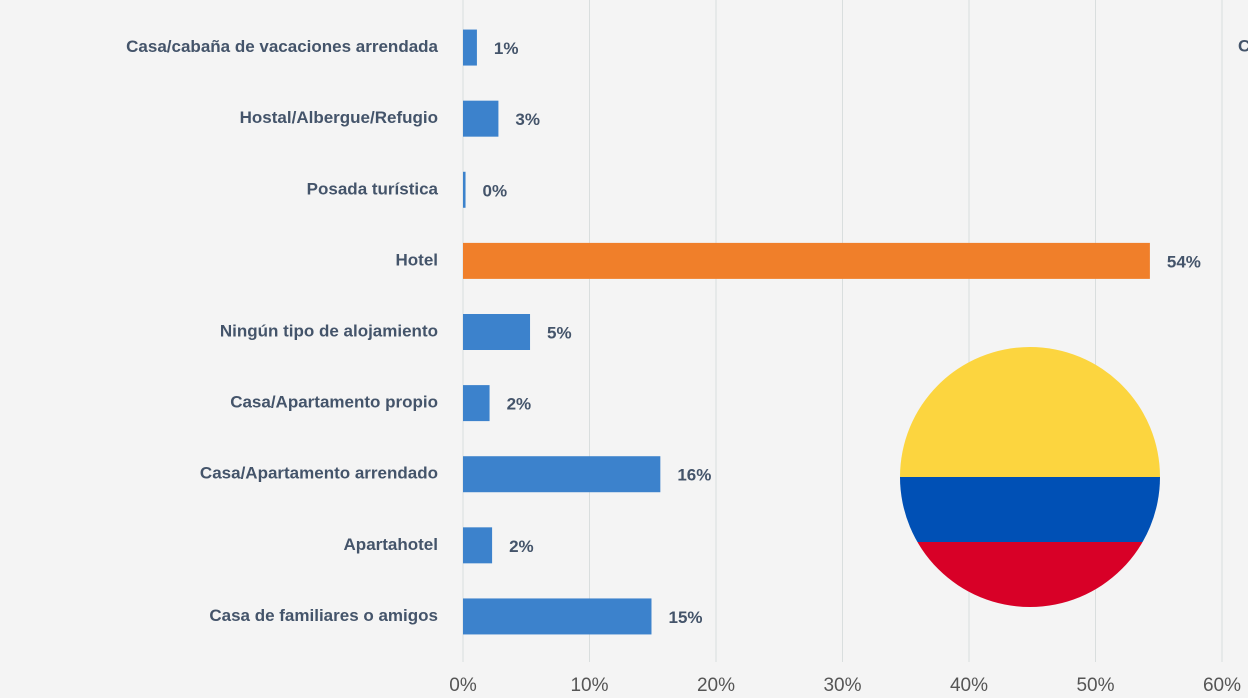 The height and width of the screenshot is (698, 1248). Describe the element at coordinates (969, 685) in the screenshot. I see `x-tick-label: 40%` at that location.